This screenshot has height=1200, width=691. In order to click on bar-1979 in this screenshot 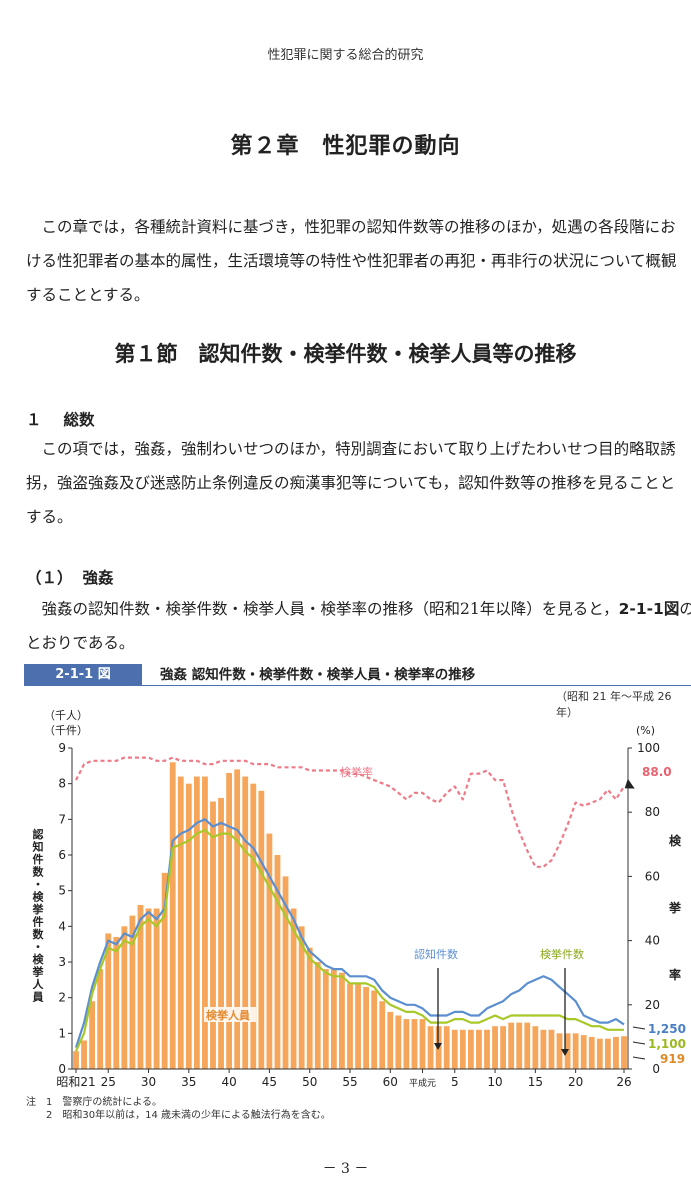, I will do `click(342, 1020)`.